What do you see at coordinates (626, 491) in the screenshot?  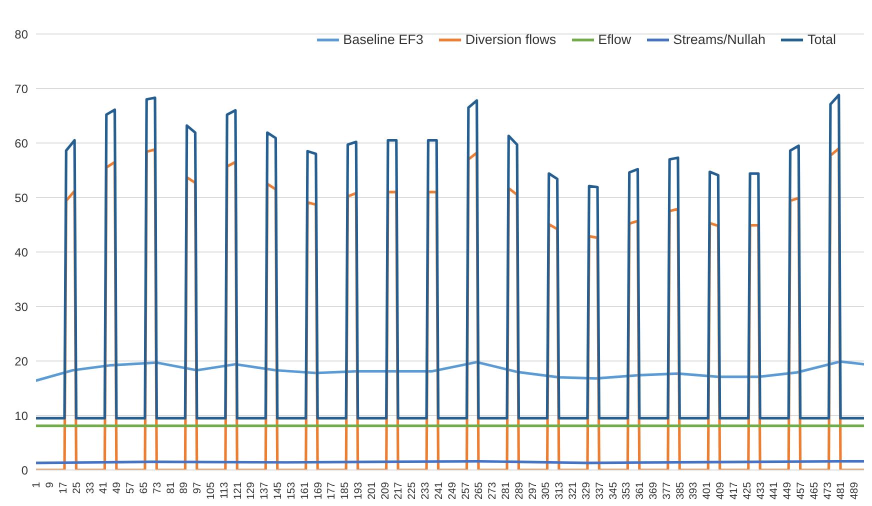 I see `x-tick-label: 353` at bounding box center [626, 491].